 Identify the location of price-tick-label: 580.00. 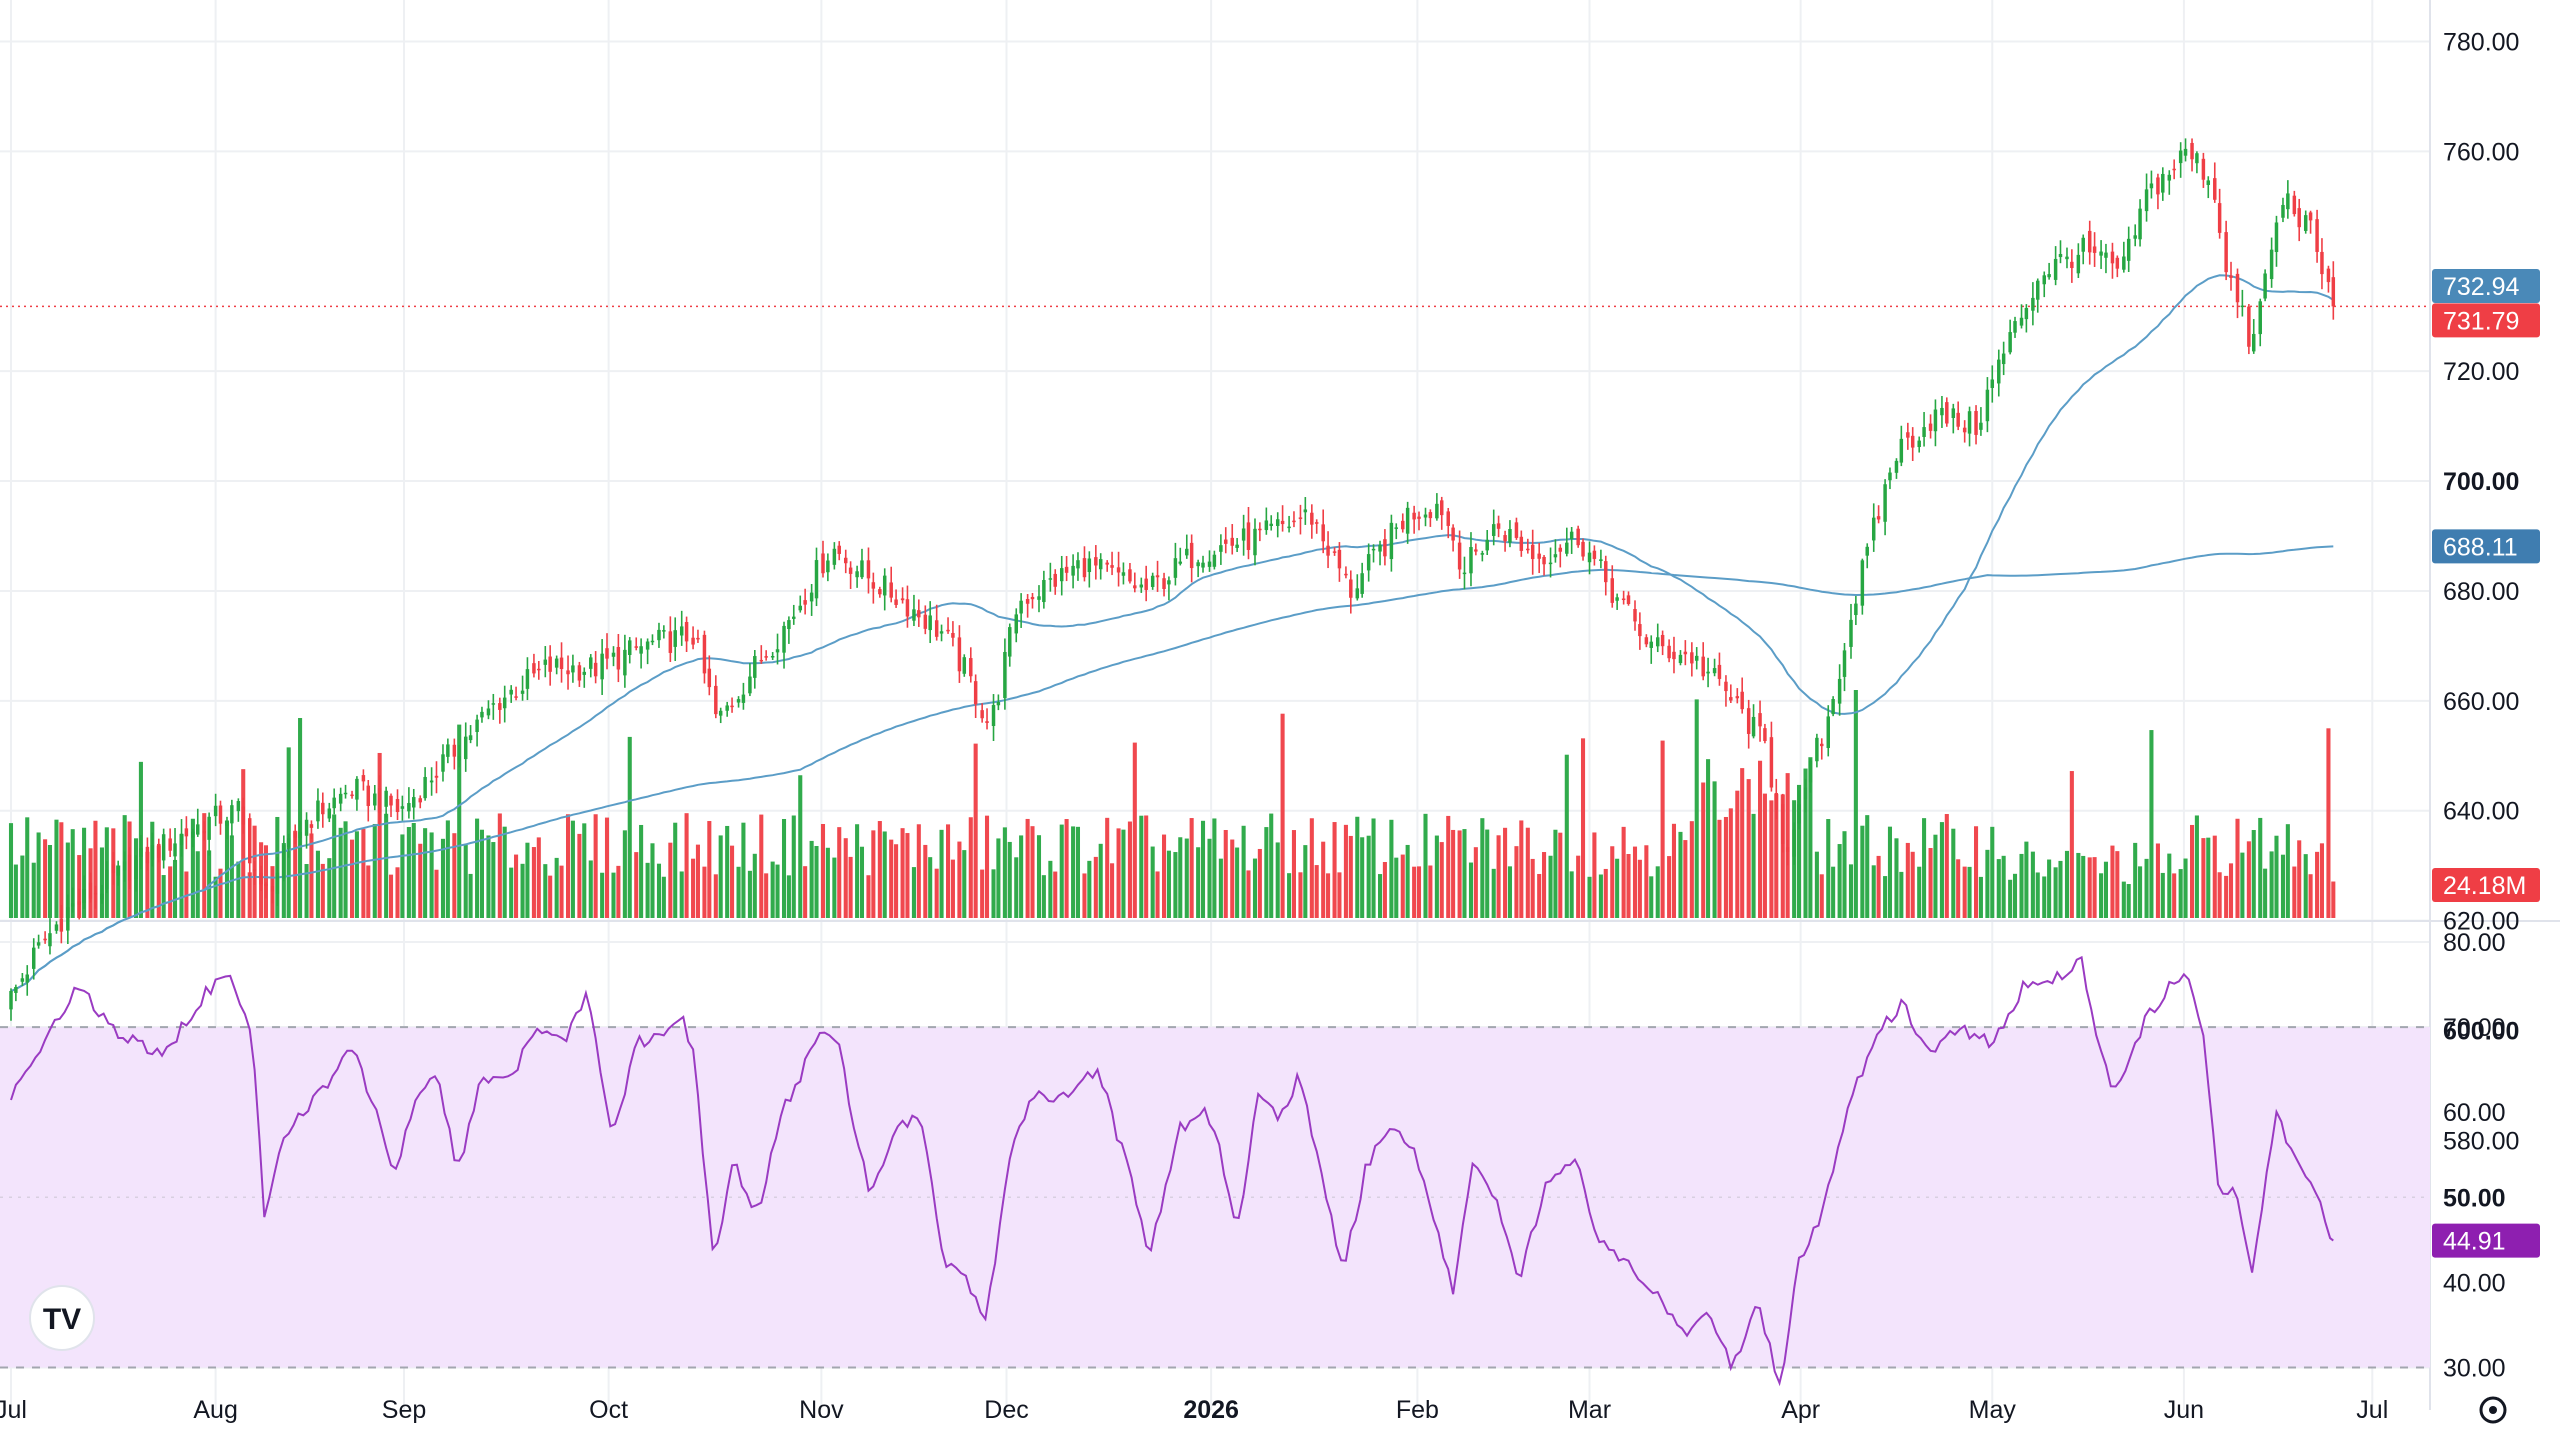
(2481, 1141).